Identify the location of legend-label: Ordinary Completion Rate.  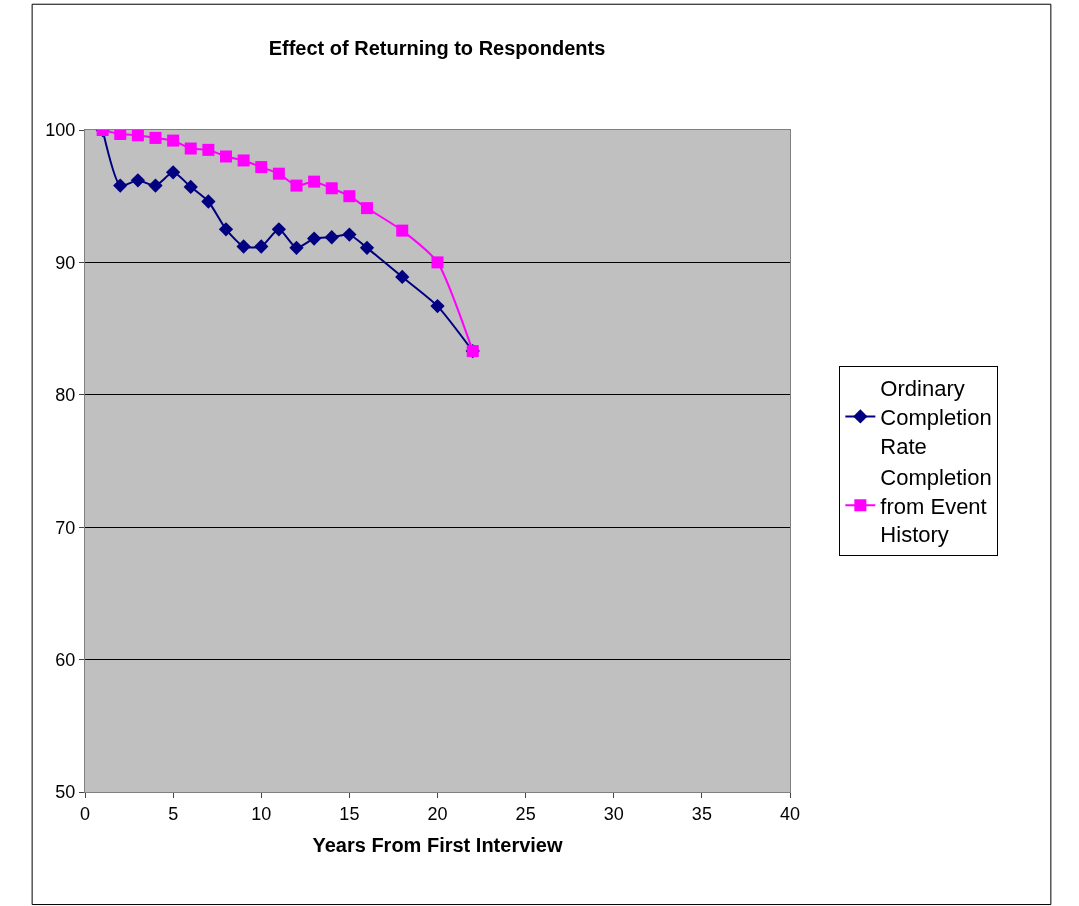
(936, 417).